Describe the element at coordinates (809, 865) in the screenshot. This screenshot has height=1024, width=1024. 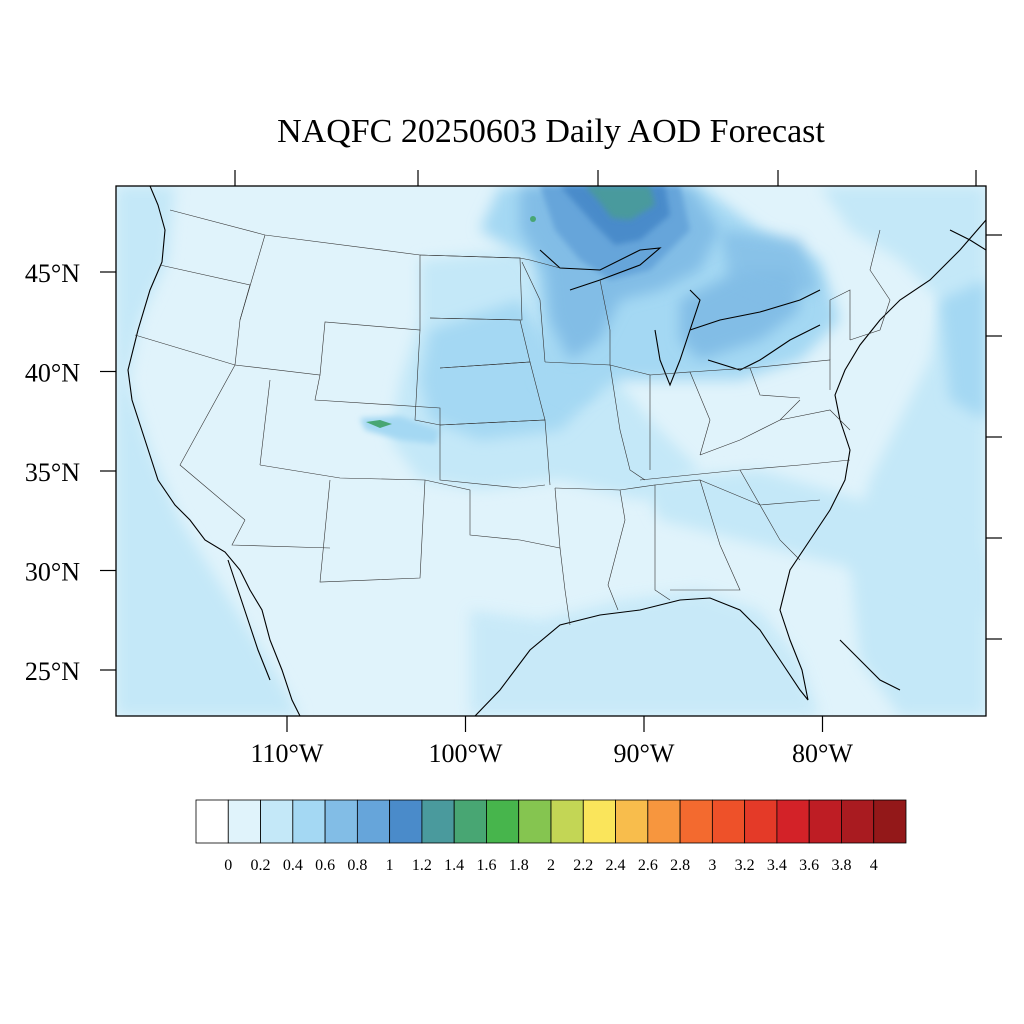
I see `colorbar-label: 3.6` at that location.